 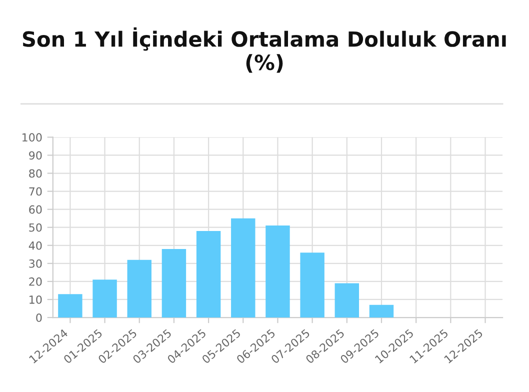 What do you see at coordinates (39, 317) in the screenshot?
I see `y-tick-label: 0` at bounding box center [39, 317].